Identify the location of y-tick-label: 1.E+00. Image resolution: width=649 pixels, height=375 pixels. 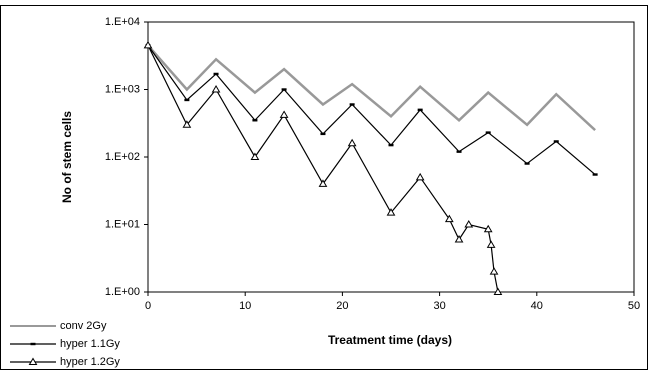
(122, 292).